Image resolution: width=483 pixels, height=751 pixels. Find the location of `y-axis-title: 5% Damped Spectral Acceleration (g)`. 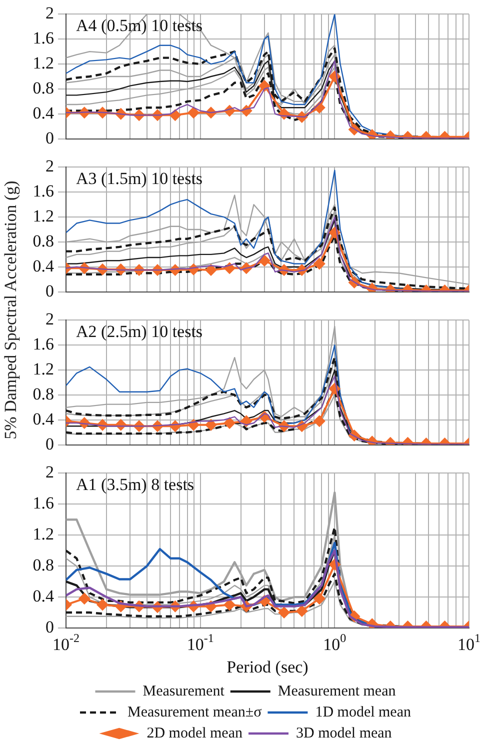

y-axis-title: 5% Damped Spectral Acceleration (g) is located at coordinates (11, 310).